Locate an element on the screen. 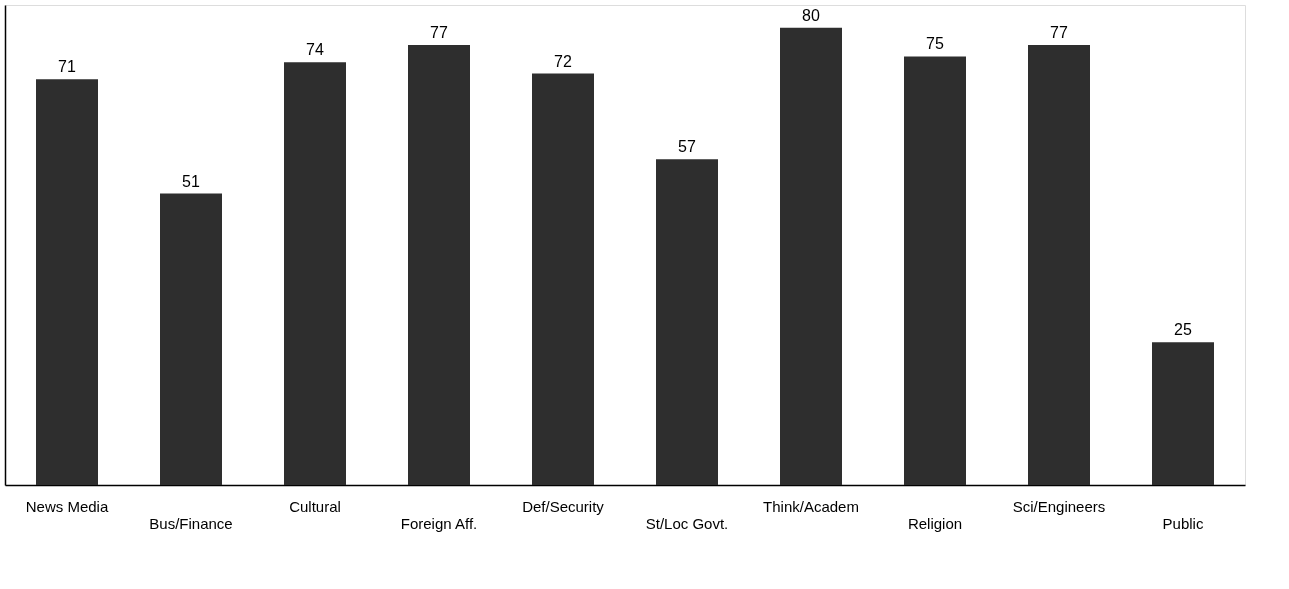 The width and height of the screenshot is (1289, 589). x-tick-label: Think/Academ is located at coordinates (811, 506).